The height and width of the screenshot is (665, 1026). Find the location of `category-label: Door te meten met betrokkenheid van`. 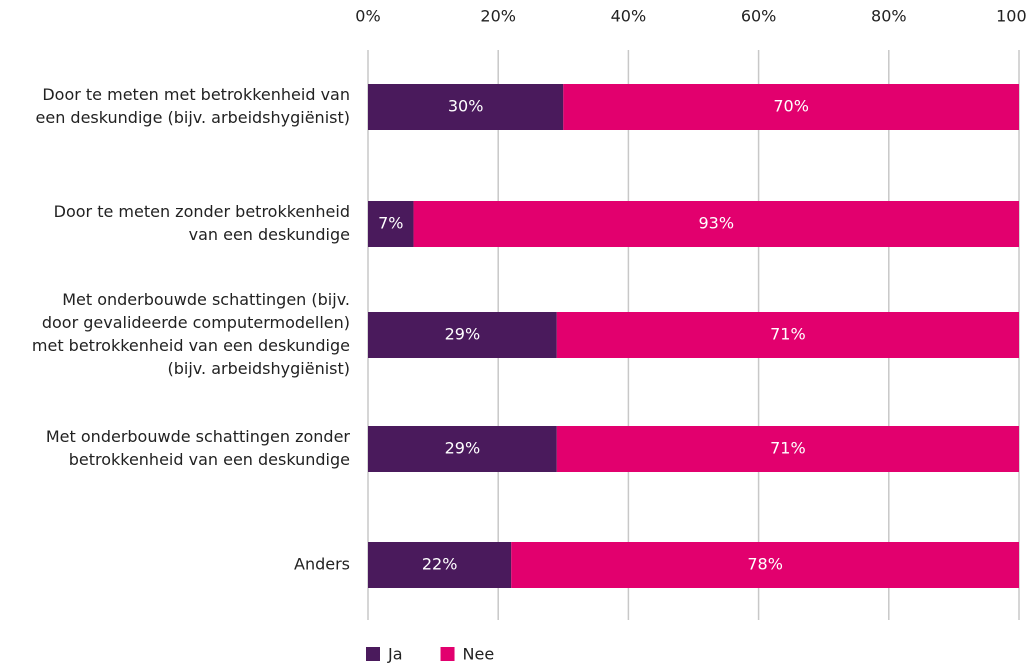

category-label: Door te meten met betrokkenheid van is located at coordinates (196, 94).